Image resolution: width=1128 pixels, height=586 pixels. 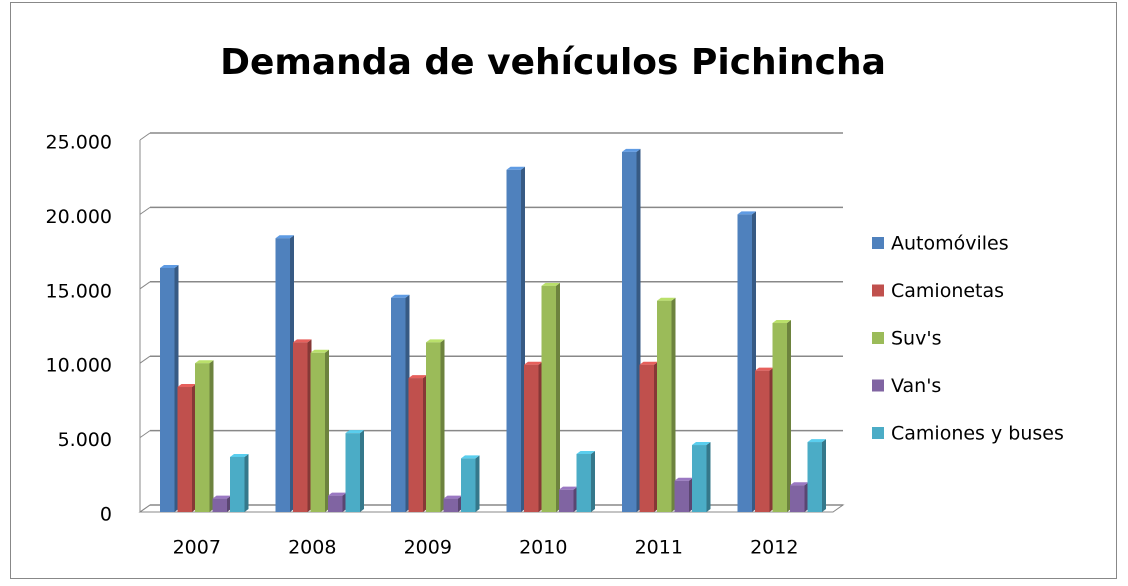 I want to click on legend-label: Camiones y buses, so click(x=977, y=434).